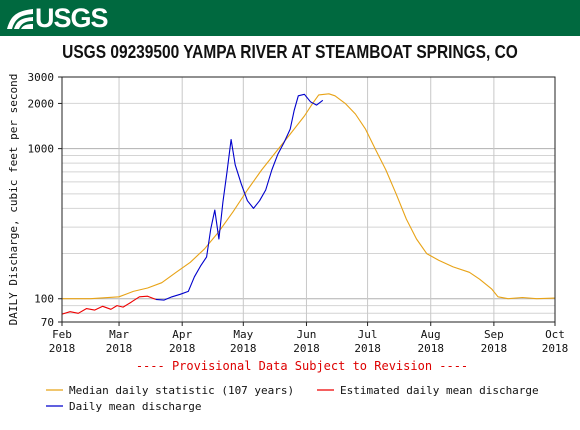 This screenshot has height=430, width=580. I want to click on x-tick-label-month: May, so click(243, 334).